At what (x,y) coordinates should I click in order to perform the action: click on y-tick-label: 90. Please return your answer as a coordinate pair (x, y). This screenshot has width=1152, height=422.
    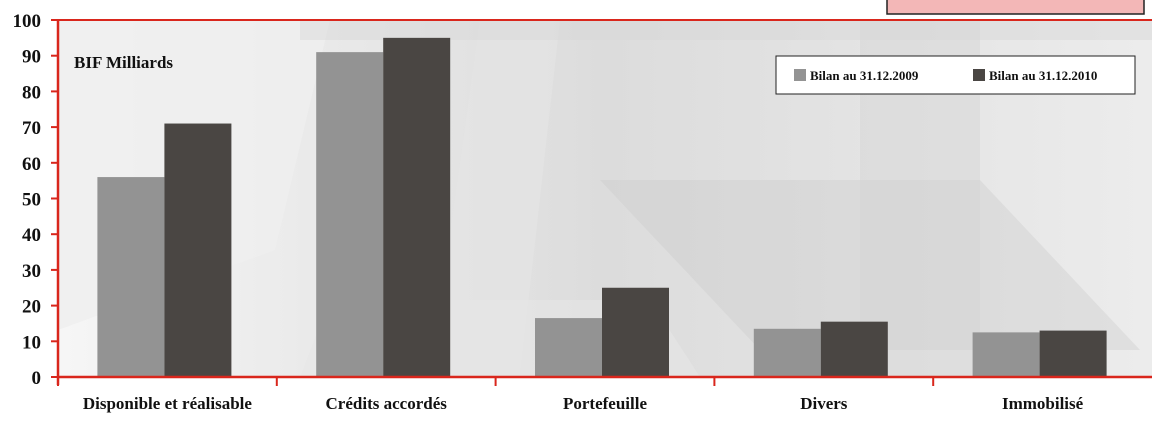
    Looking at the image, I should click on (31, 57).